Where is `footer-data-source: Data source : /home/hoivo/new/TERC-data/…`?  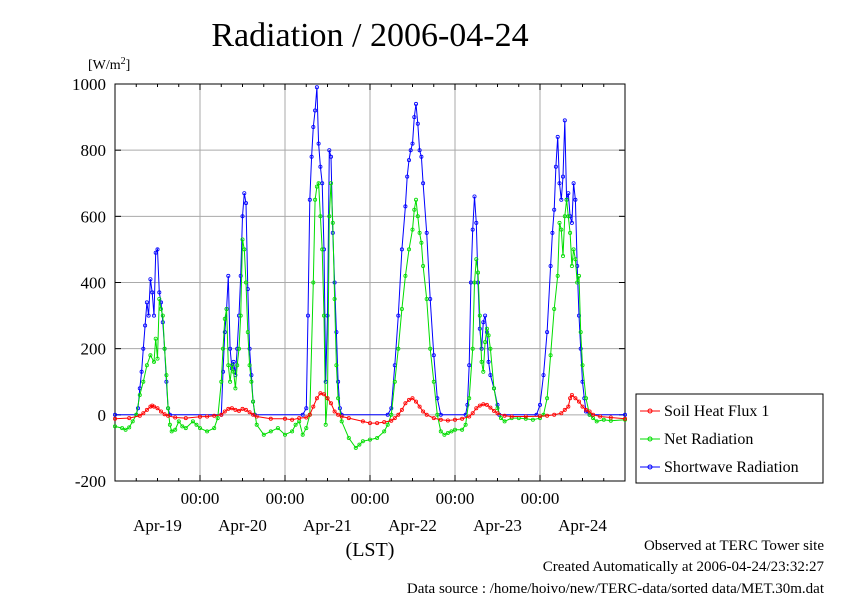
footer-data-source: Data source : /home/hoivo/new/TERC-data/… is located at coordinates (616, 588).